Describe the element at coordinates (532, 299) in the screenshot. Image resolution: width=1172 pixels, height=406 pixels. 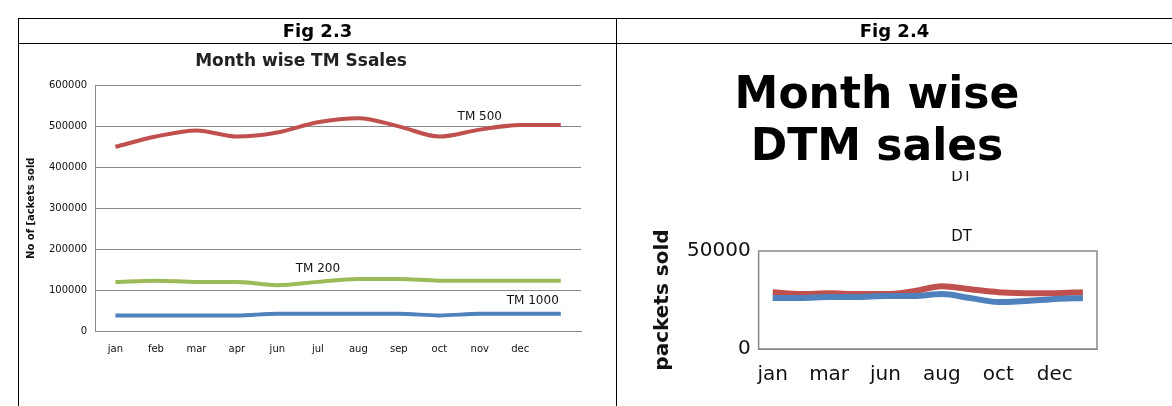
I see `series-label: TM 1000` at that location.